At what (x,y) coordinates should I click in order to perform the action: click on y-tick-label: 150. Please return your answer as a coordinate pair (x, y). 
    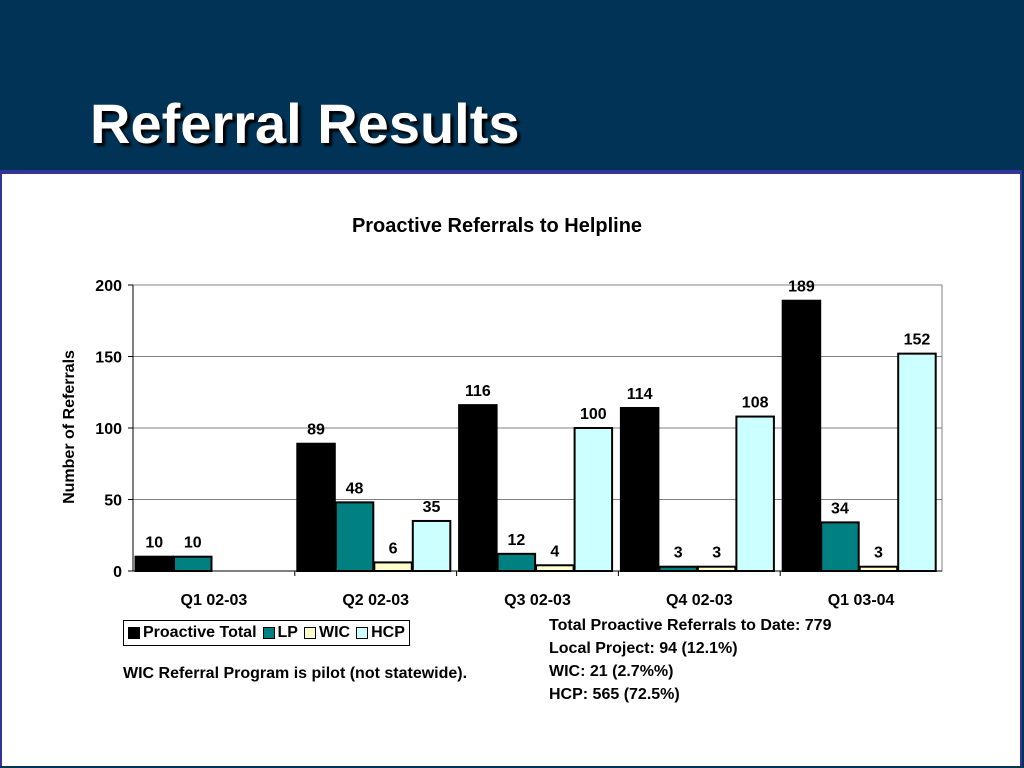
    Looking at the image, I should click on (108, 358).